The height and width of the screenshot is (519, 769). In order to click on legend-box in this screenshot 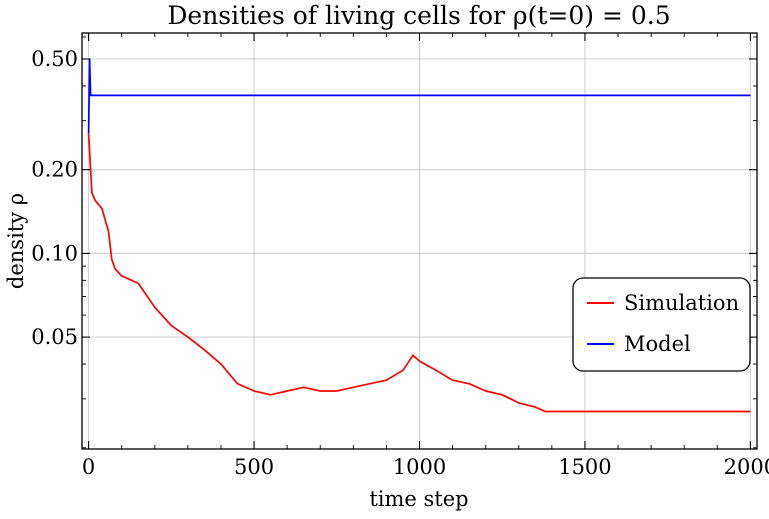, I will do `click(661, 324)`.